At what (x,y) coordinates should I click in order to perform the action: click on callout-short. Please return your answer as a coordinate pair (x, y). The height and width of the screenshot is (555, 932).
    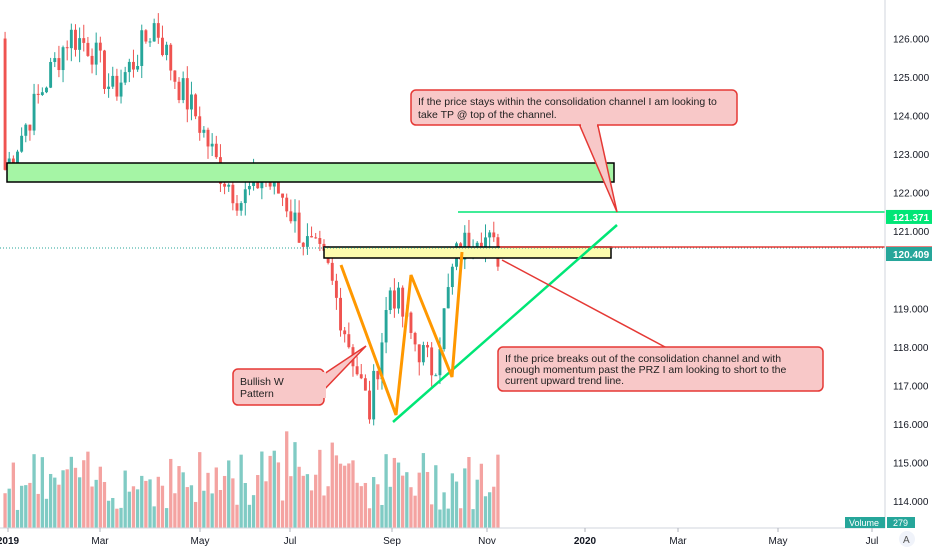
    Looking at the image, I should click on (660, 369).